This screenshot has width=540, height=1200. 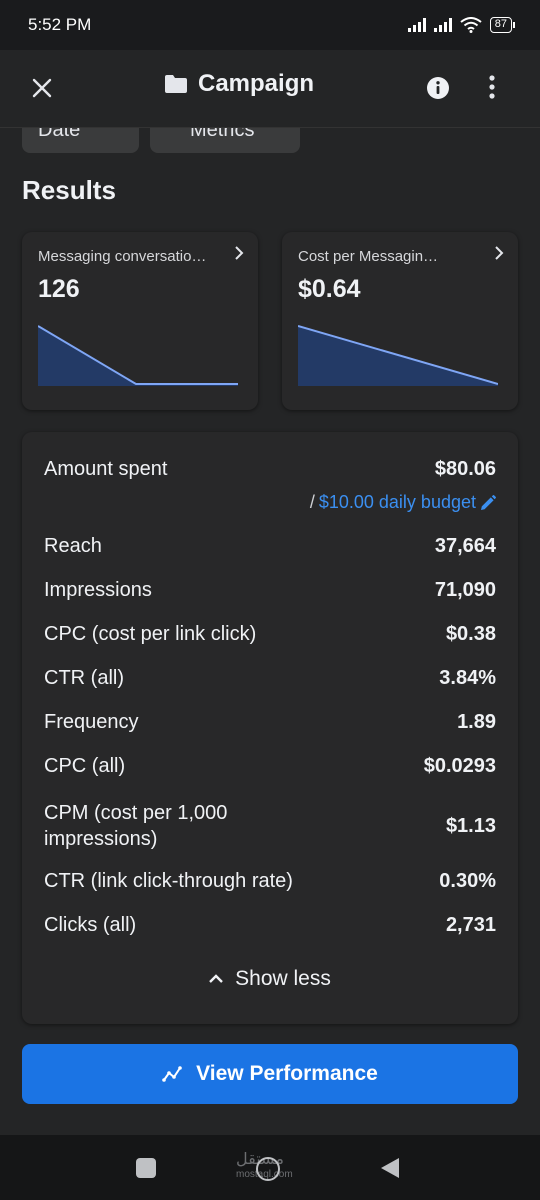 What do you see at coordinates (136, 826) in the screenshot?
I see `detail-label: CPM (cost per 1,000 impressions)` at bounding box center [136, 826].